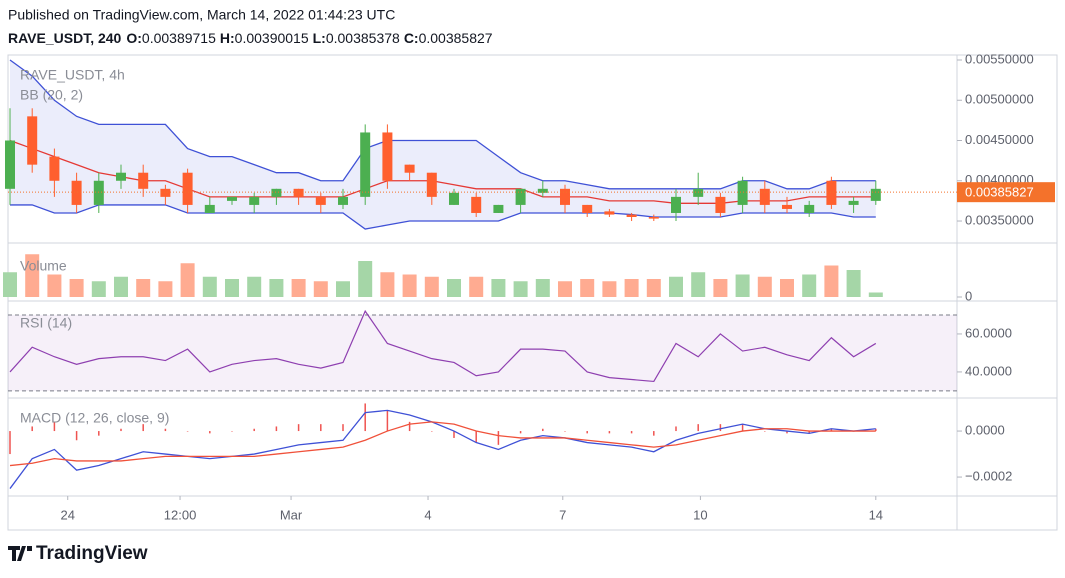  What do you see at coordinates (43, 266) in the screenshot?
I see `panel-title: Volume` at bounding box center [43, 266].